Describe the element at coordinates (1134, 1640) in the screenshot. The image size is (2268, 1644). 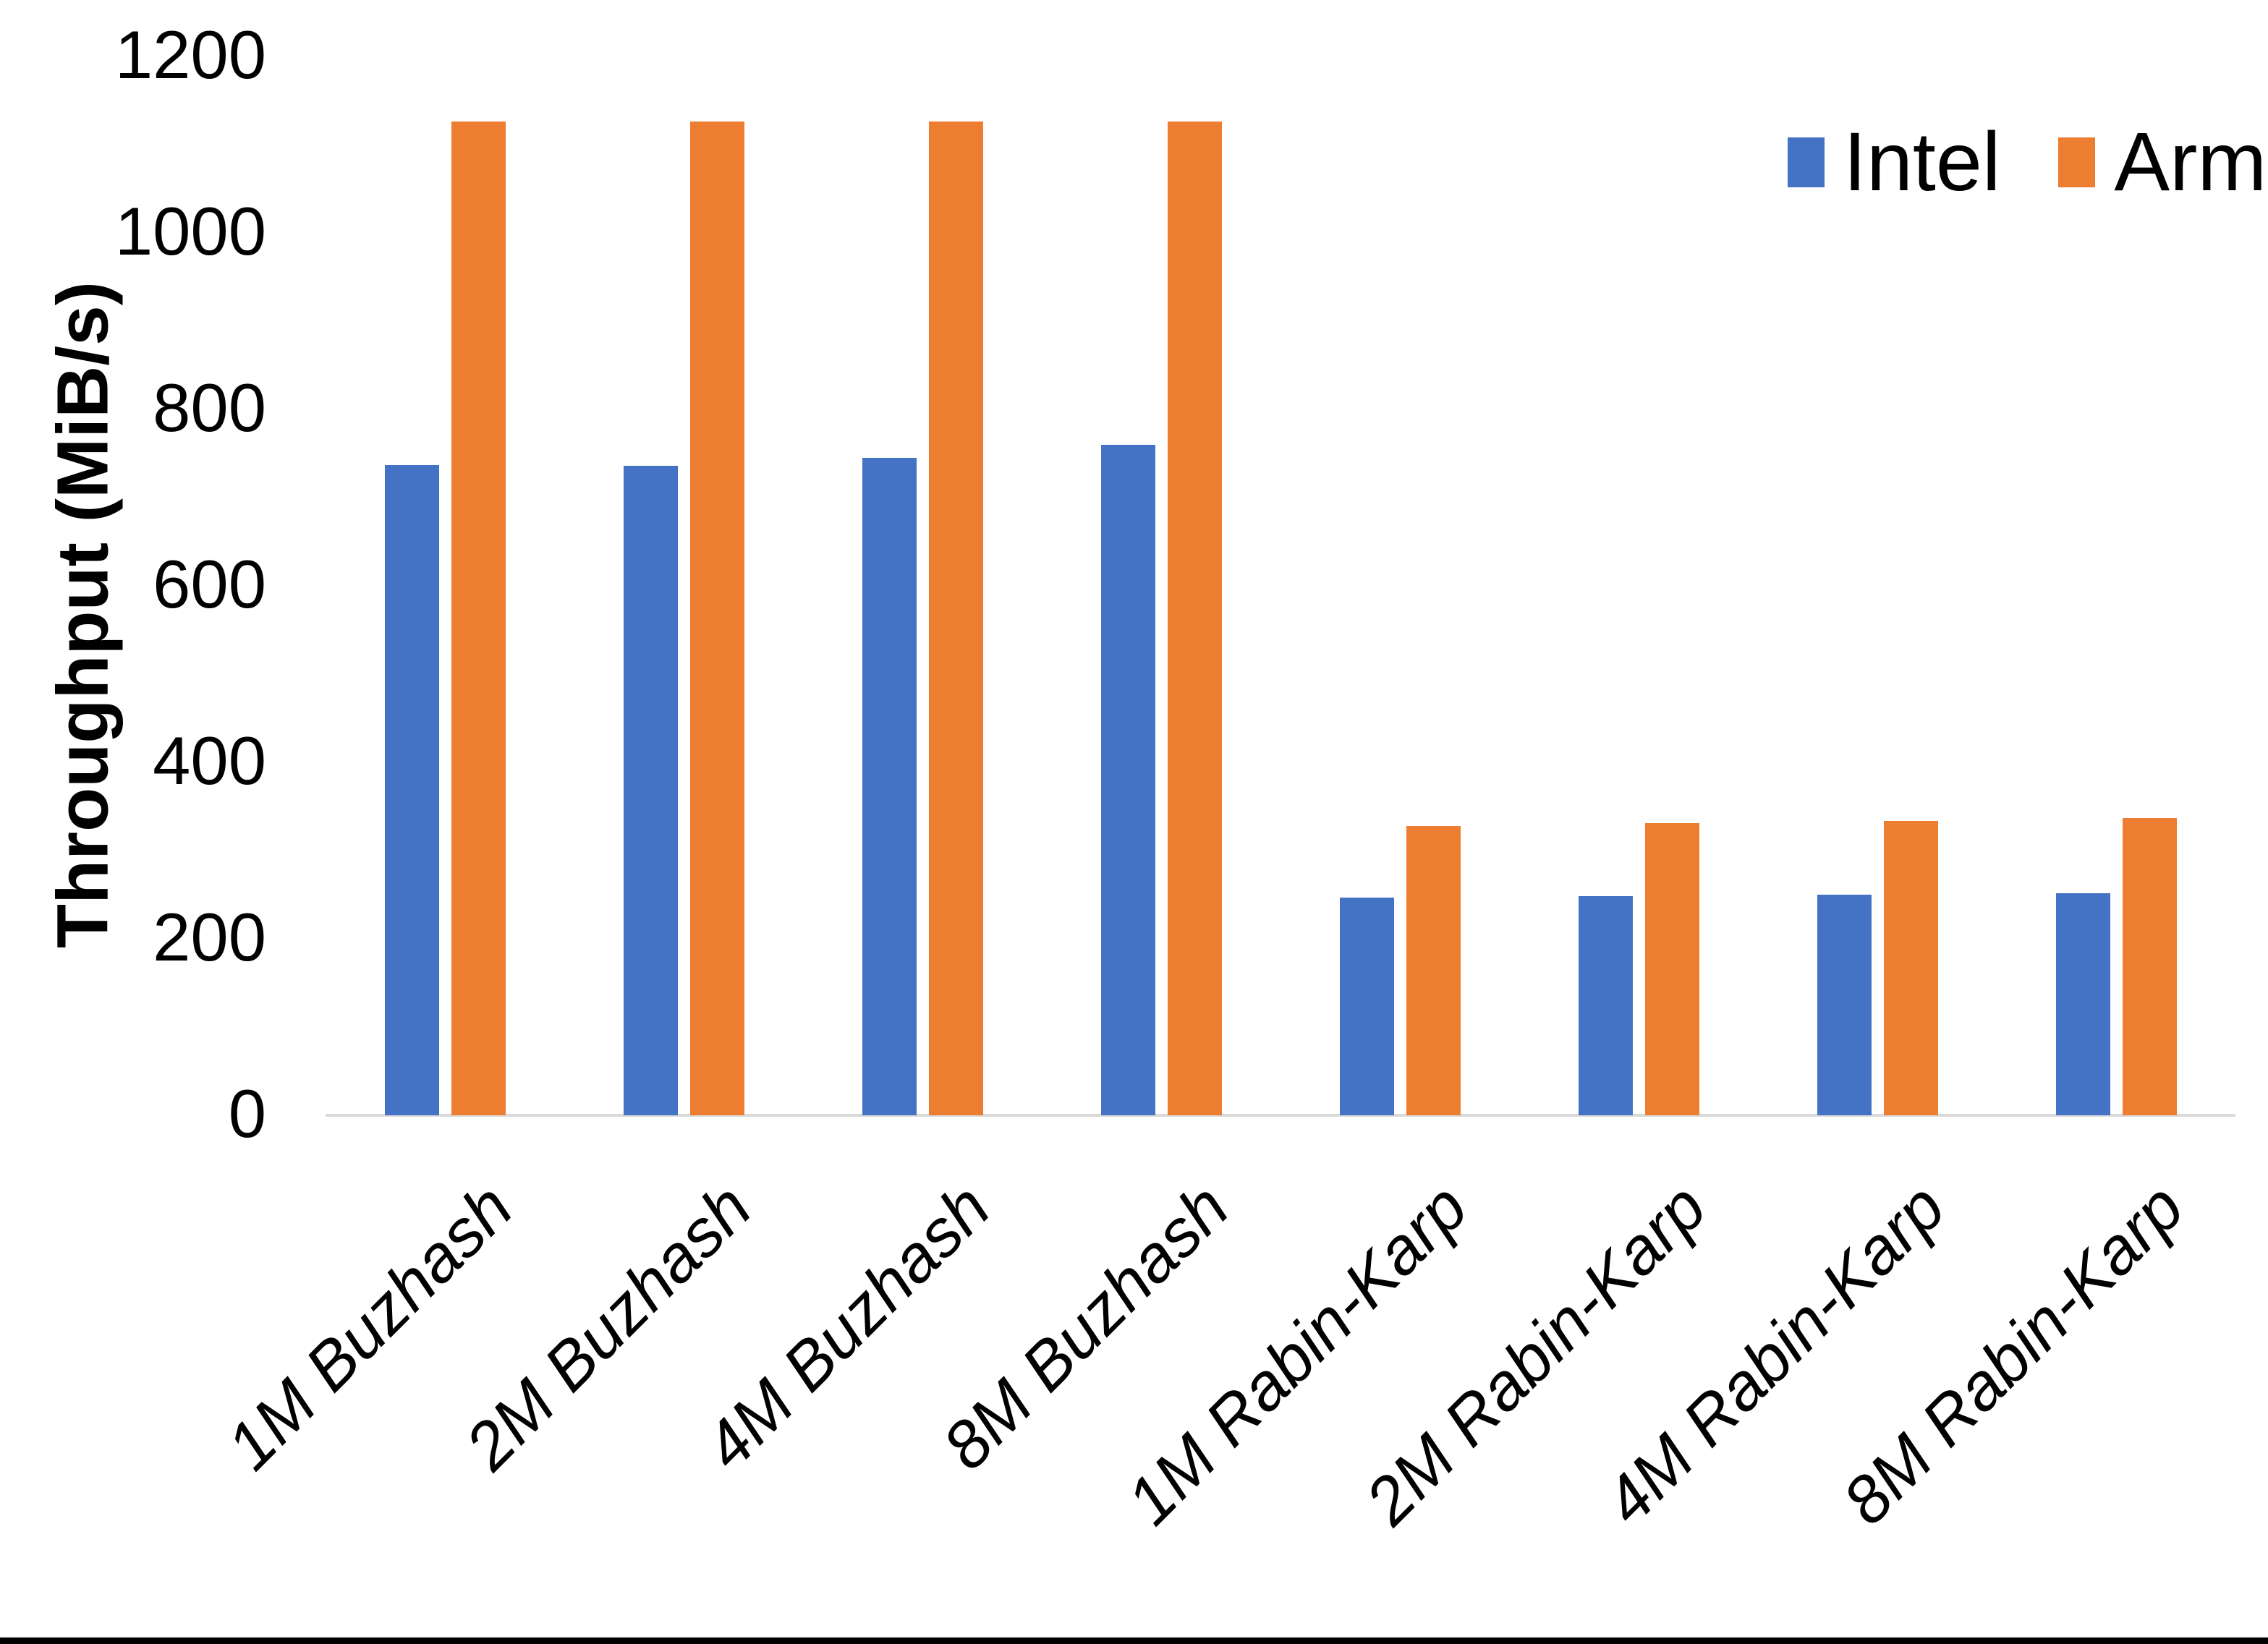
I see `bottom-border` at that location.